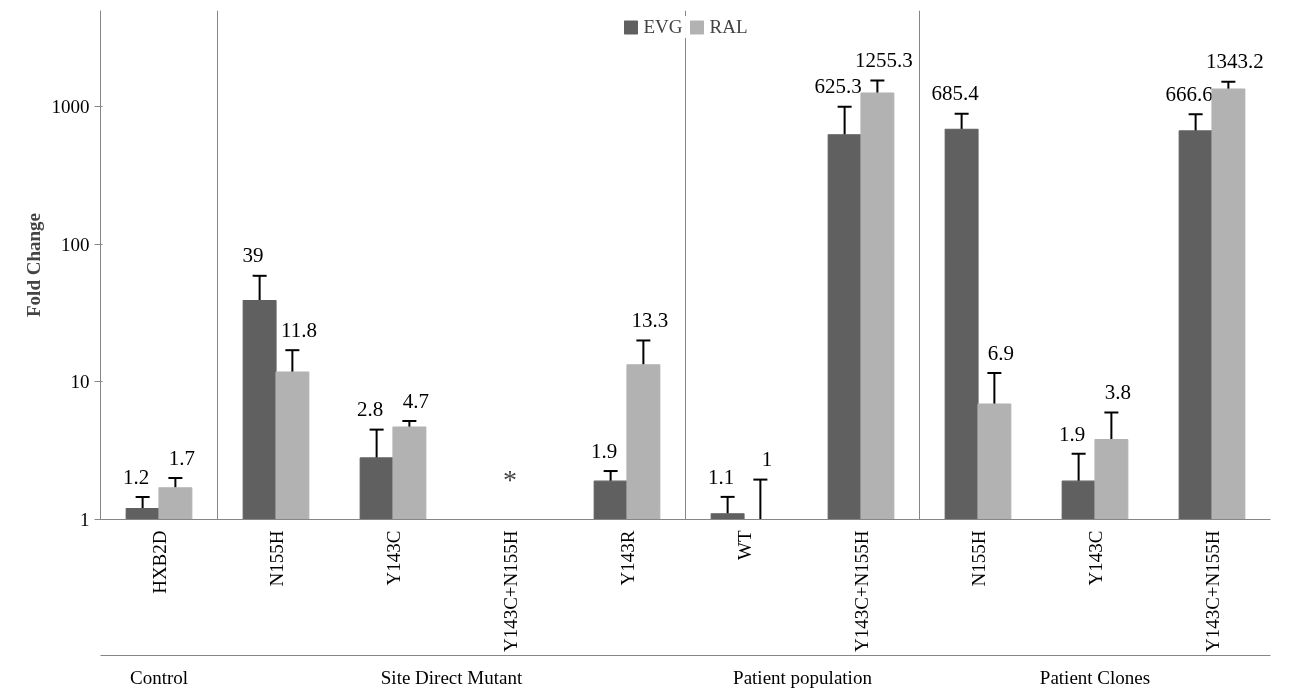 The height and width of the screenshot is (699, 1303). Describe the element at coordinates (1001, 352) in the screenshot. I see `data-label: 6.9` at that location.